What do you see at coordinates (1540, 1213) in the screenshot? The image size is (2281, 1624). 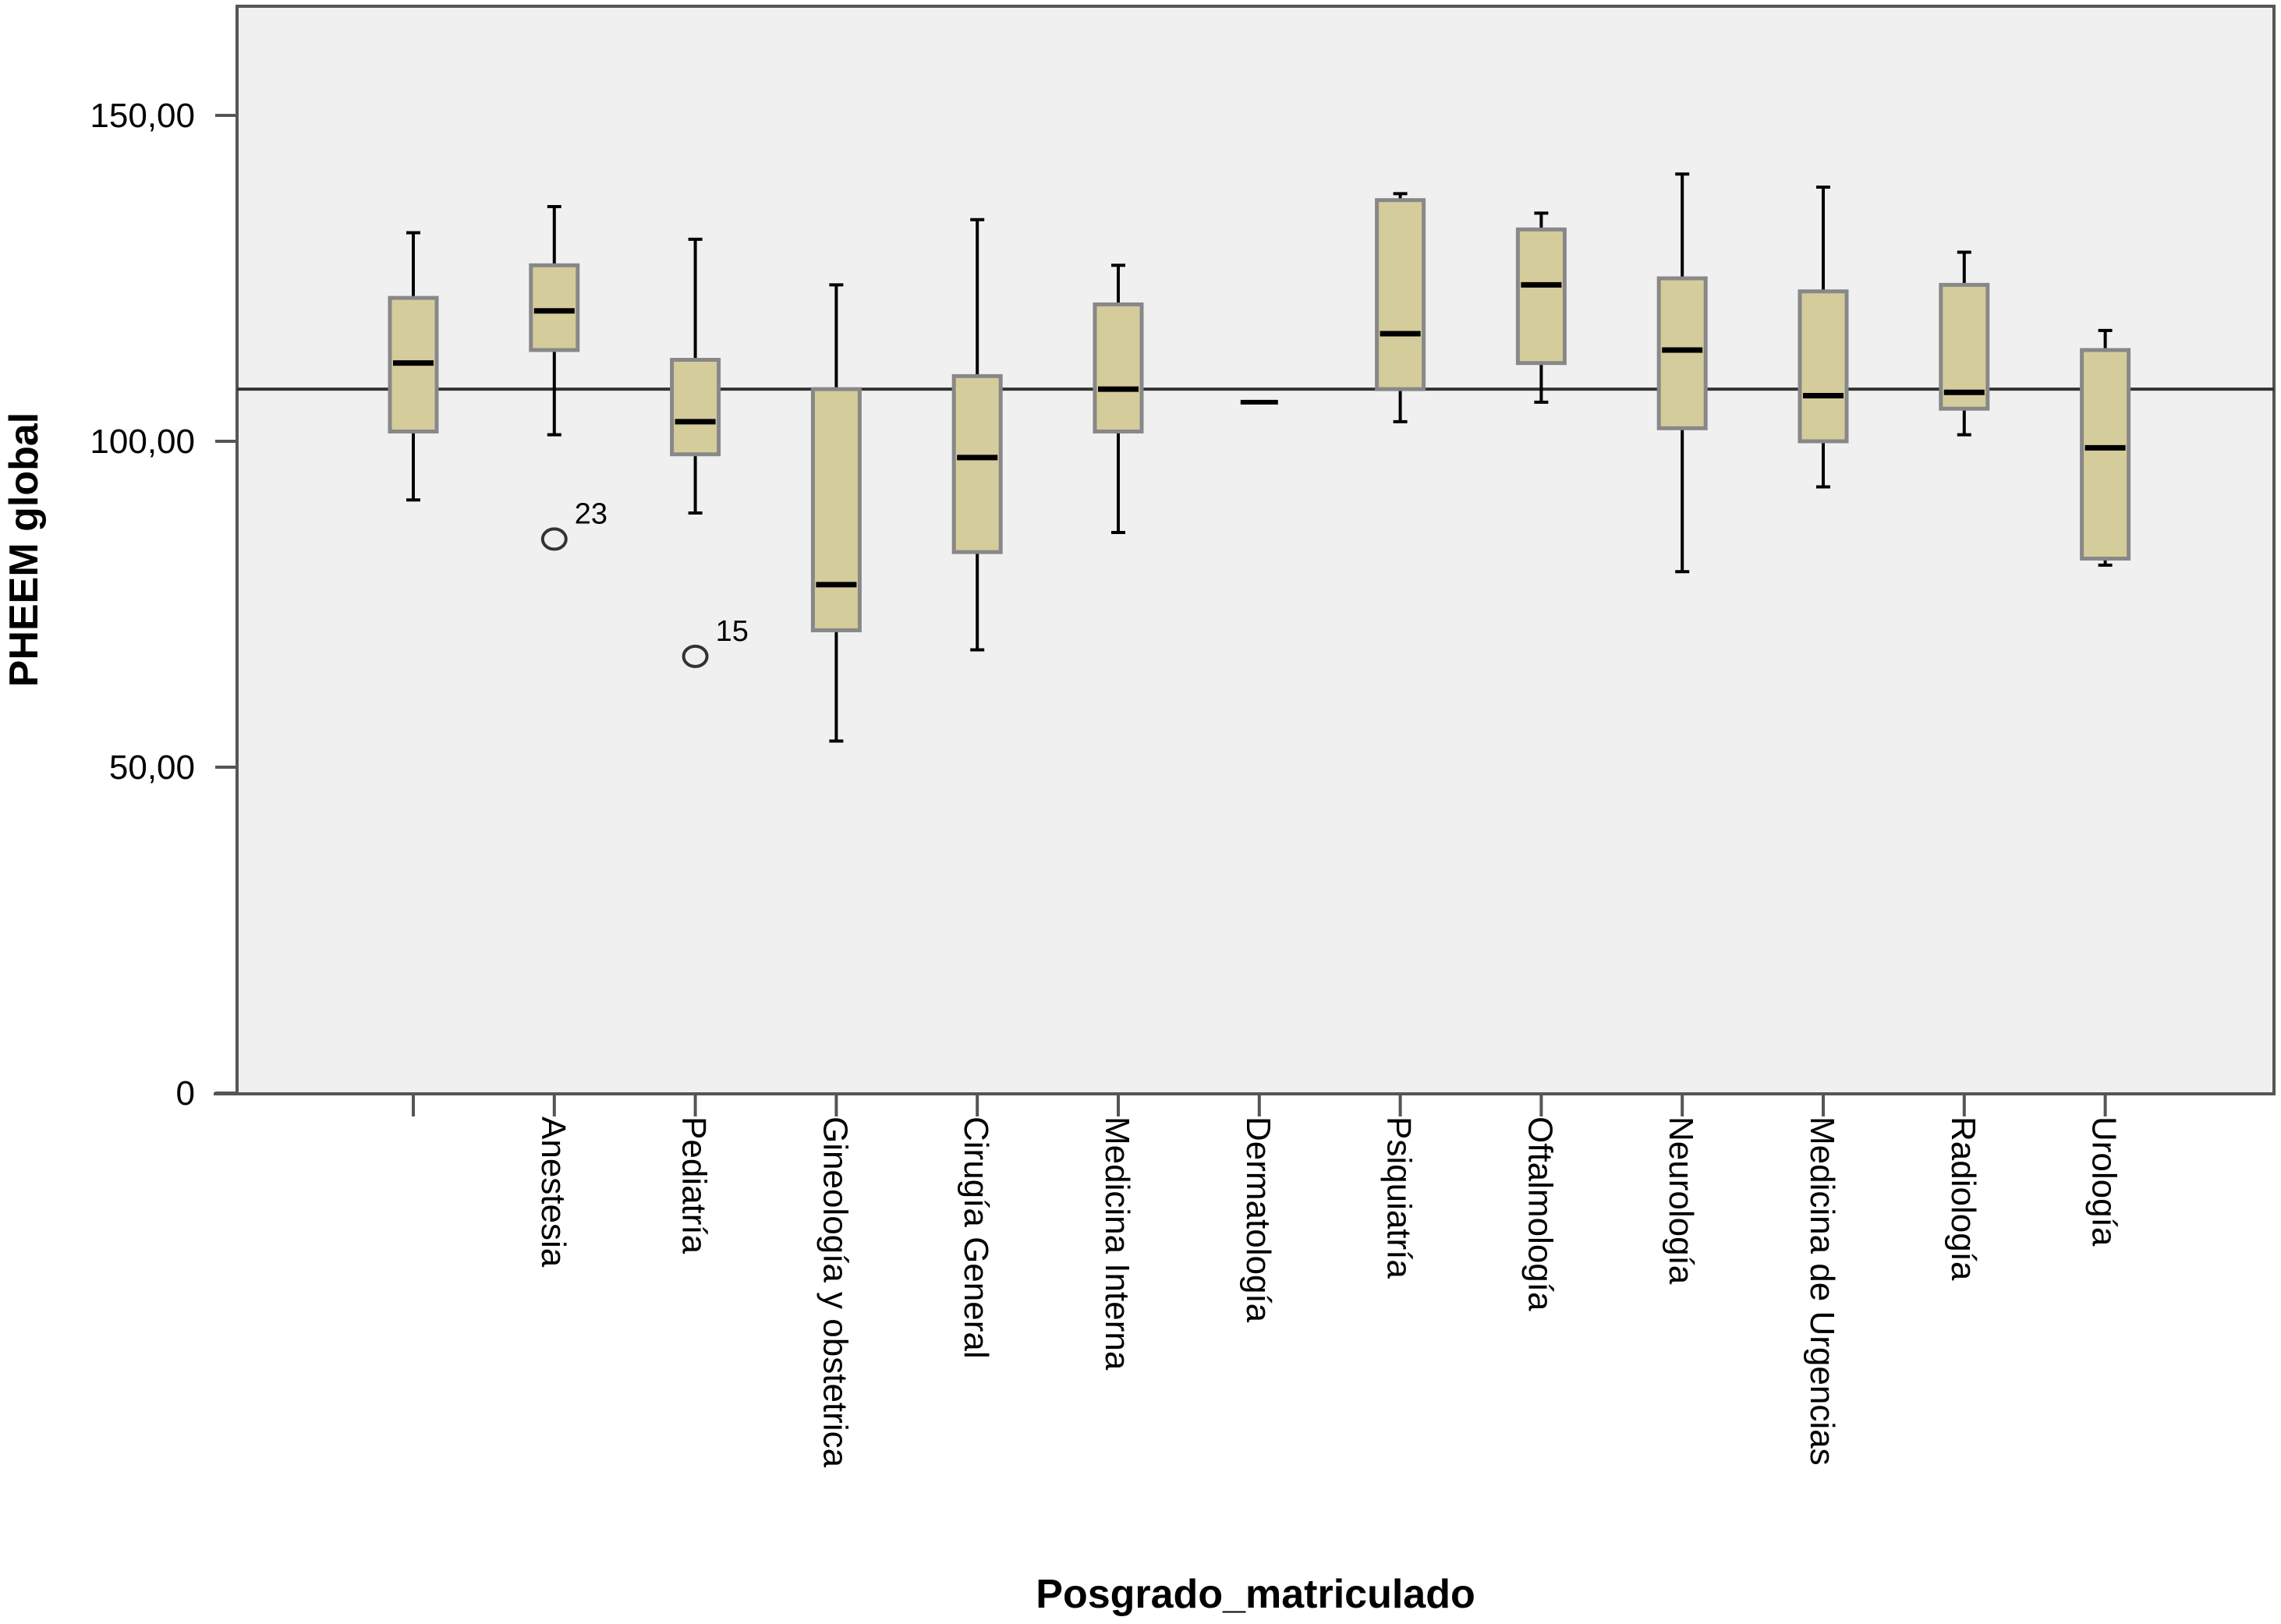 I see `x-tick-label: Oftalmología` at bounding box center [1540, 1213].